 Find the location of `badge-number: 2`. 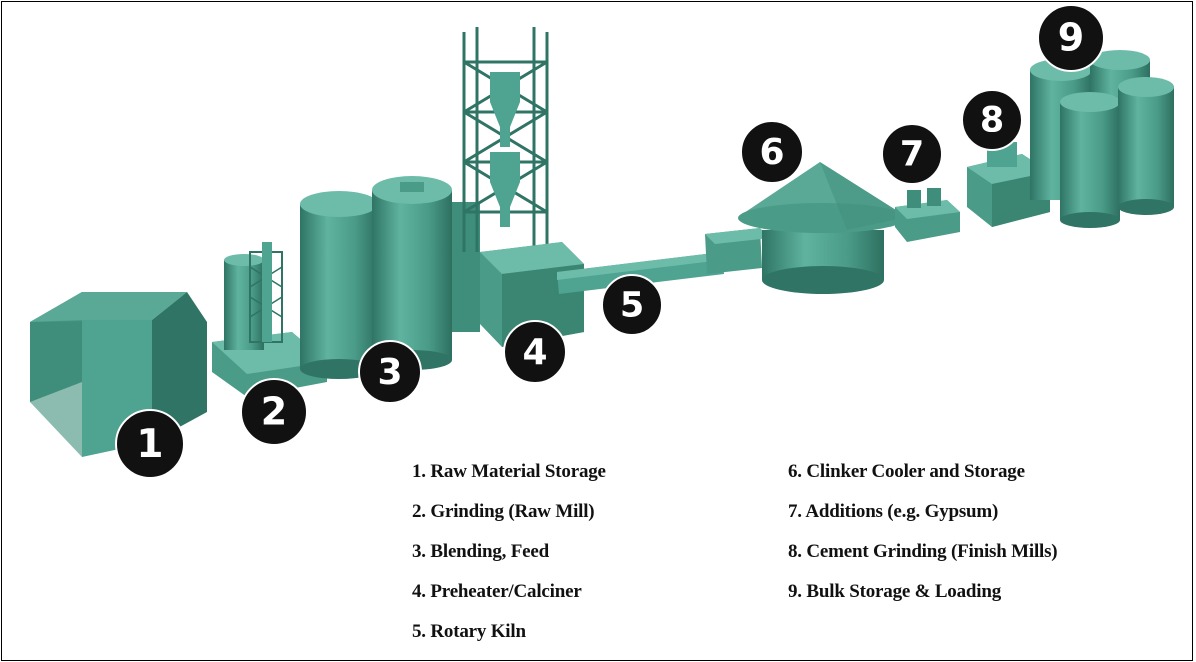

badge-number: 2 is located at coordinates (274, 412).